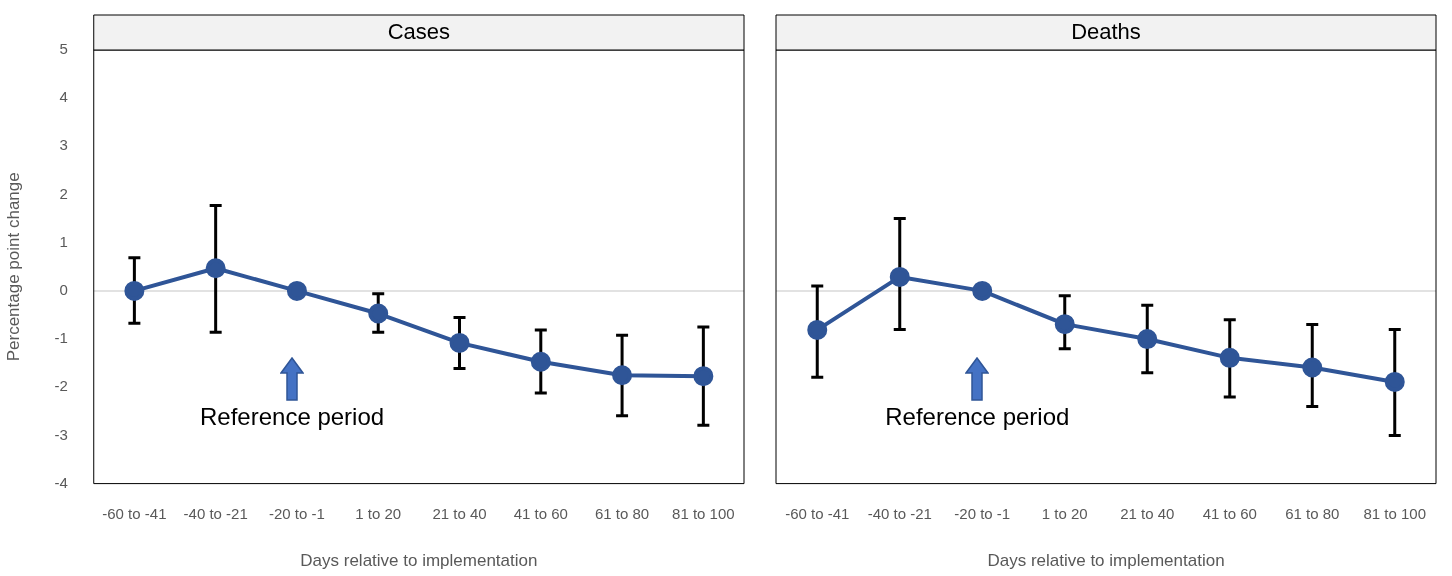 This screenshot has width=1452, height=576. Describe the element at coordinates (61, 338) in the screenshot. I see `y-tick-label: -1` at that location.